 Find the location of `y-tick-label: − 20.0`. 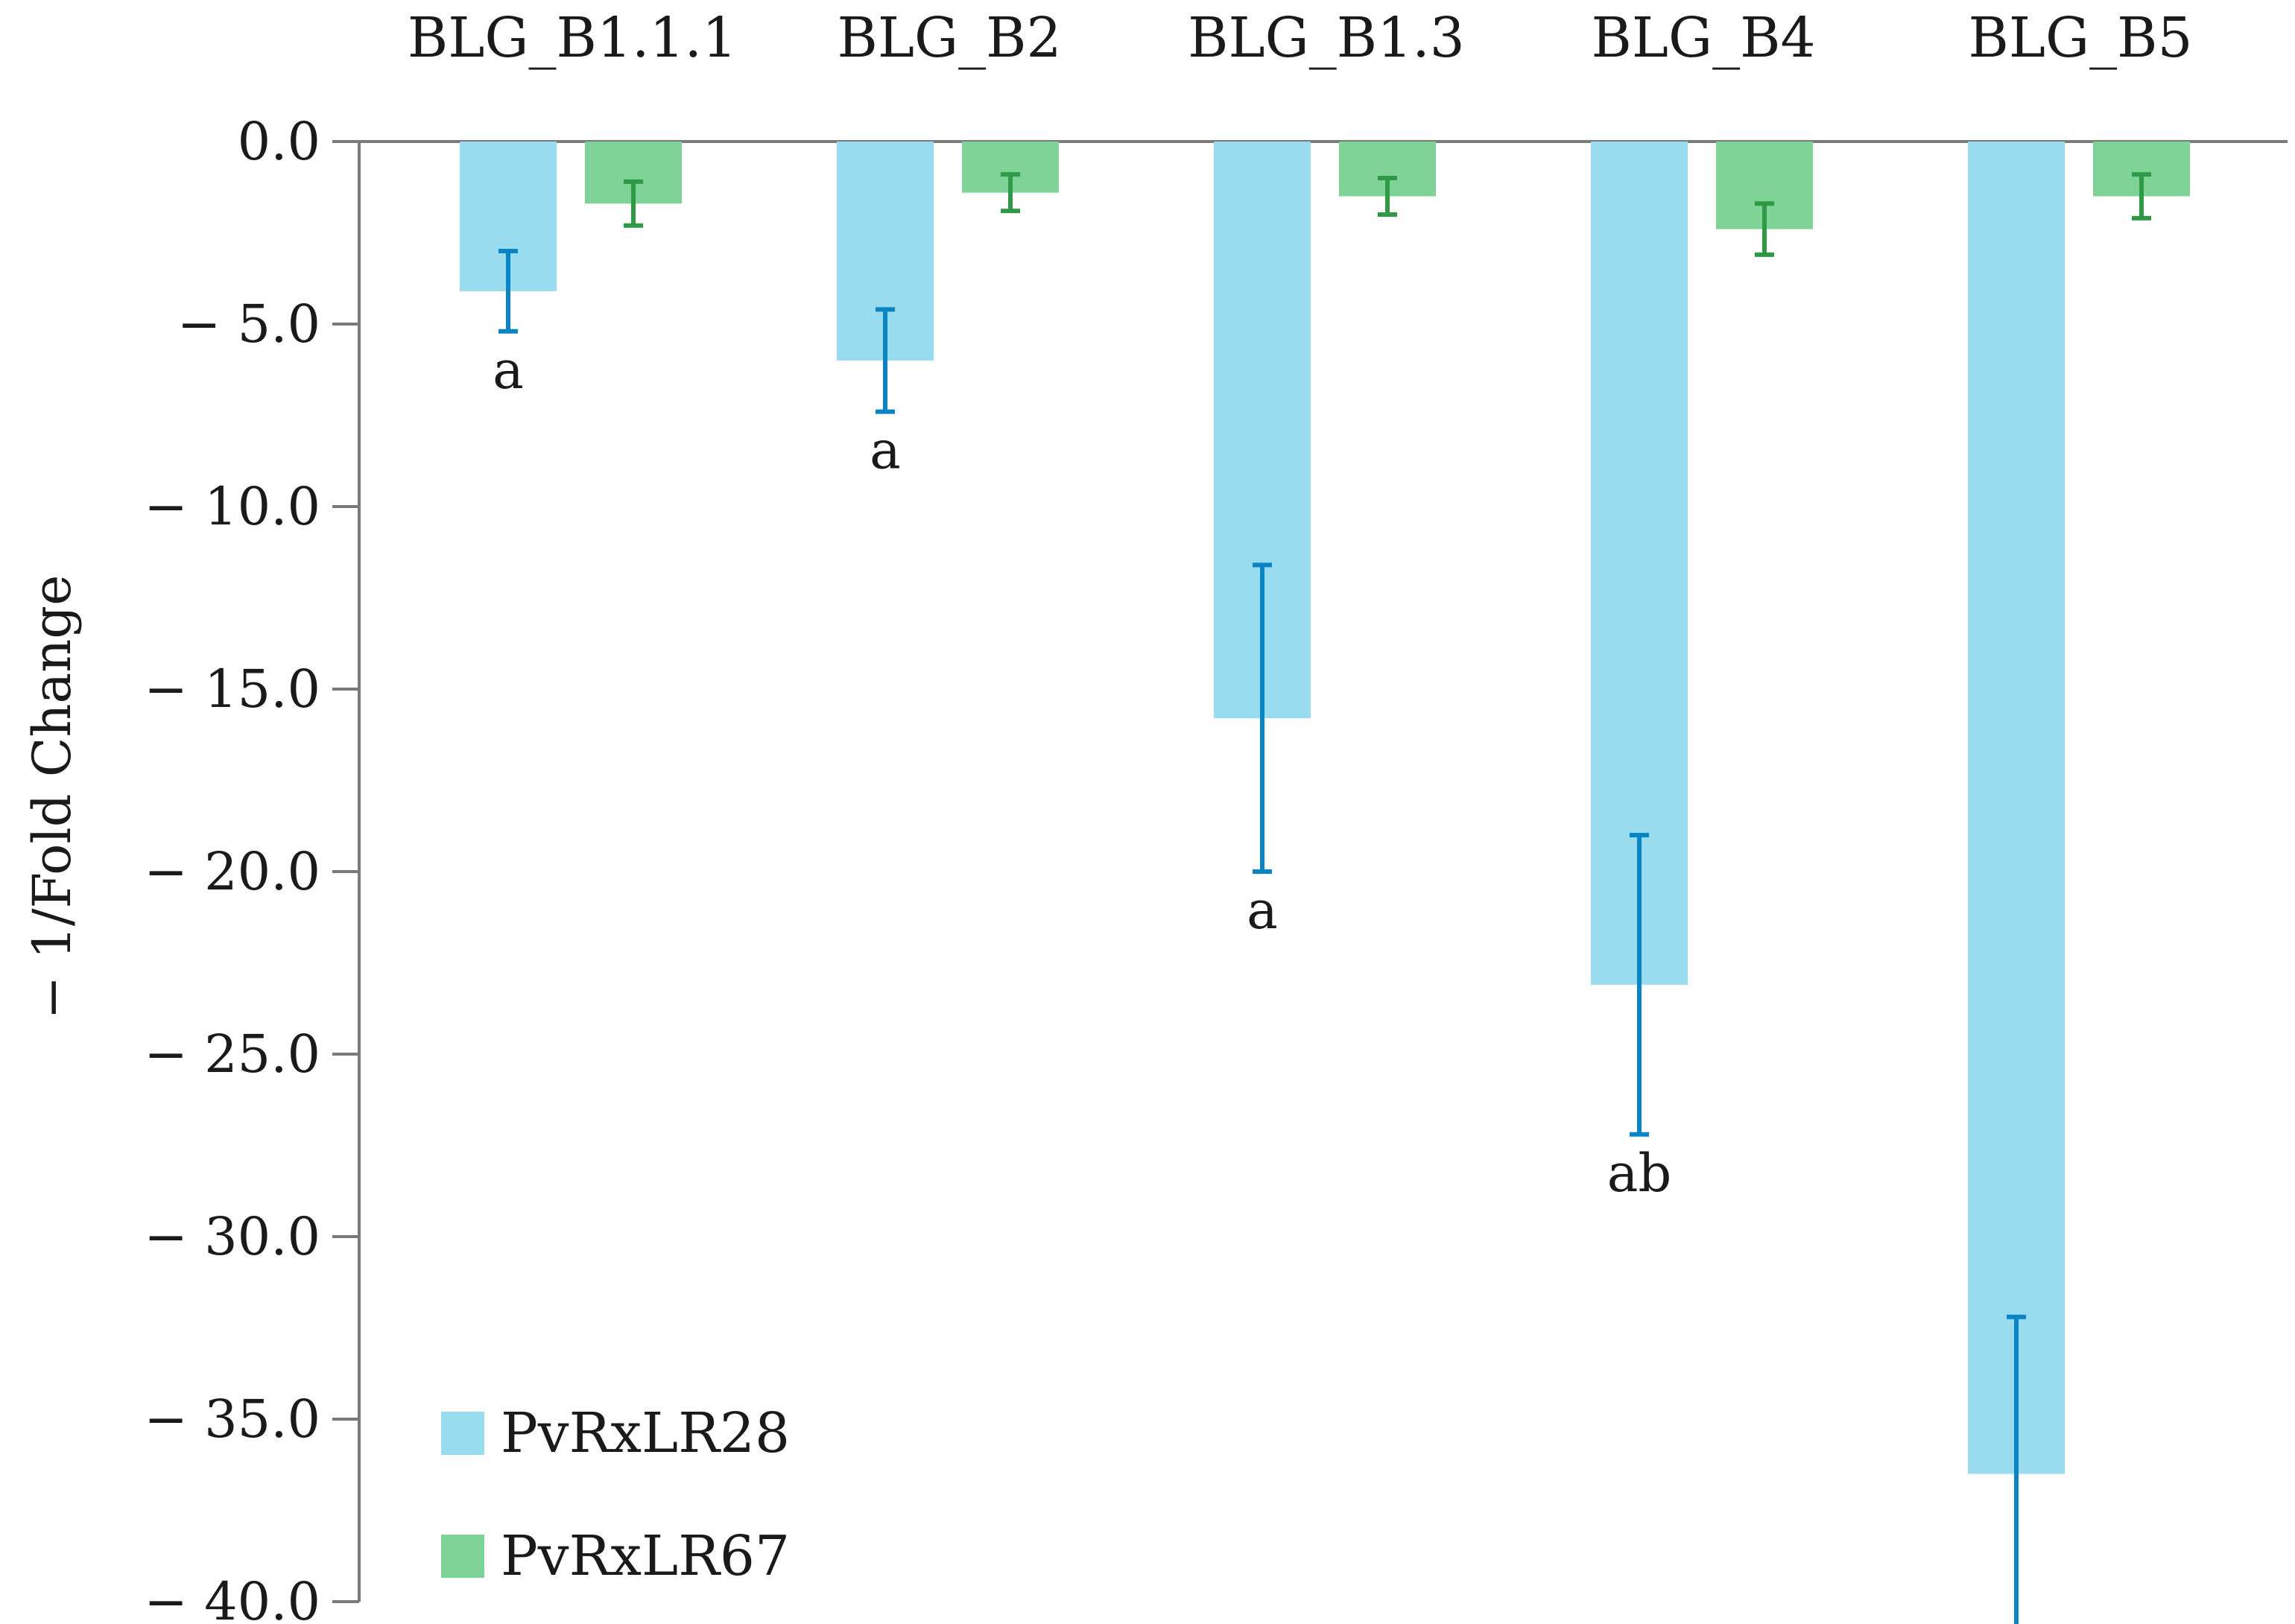

y-tick-label: − 20.0 is located at coordinates (232, 871).